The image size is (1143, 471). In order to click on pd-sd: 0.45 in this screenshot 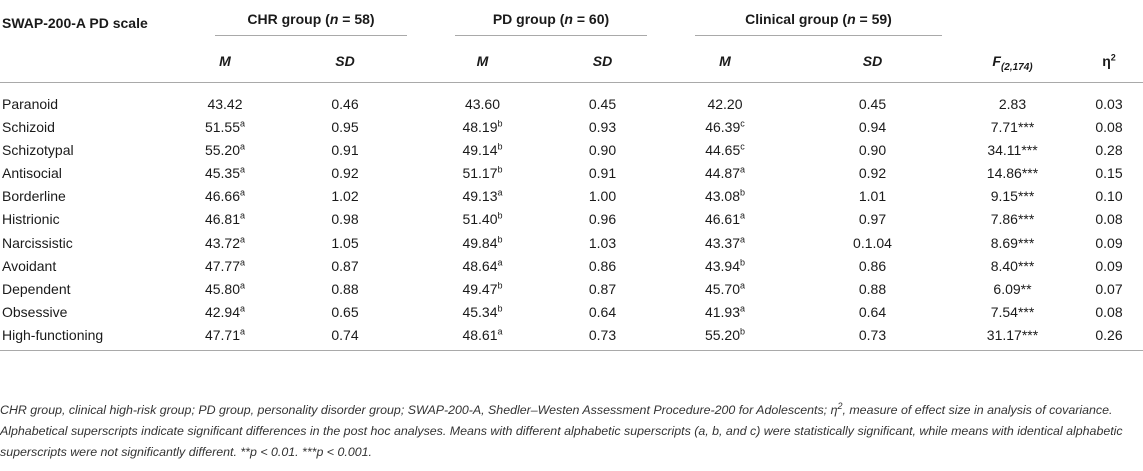, I will do `click(602, 104)`.